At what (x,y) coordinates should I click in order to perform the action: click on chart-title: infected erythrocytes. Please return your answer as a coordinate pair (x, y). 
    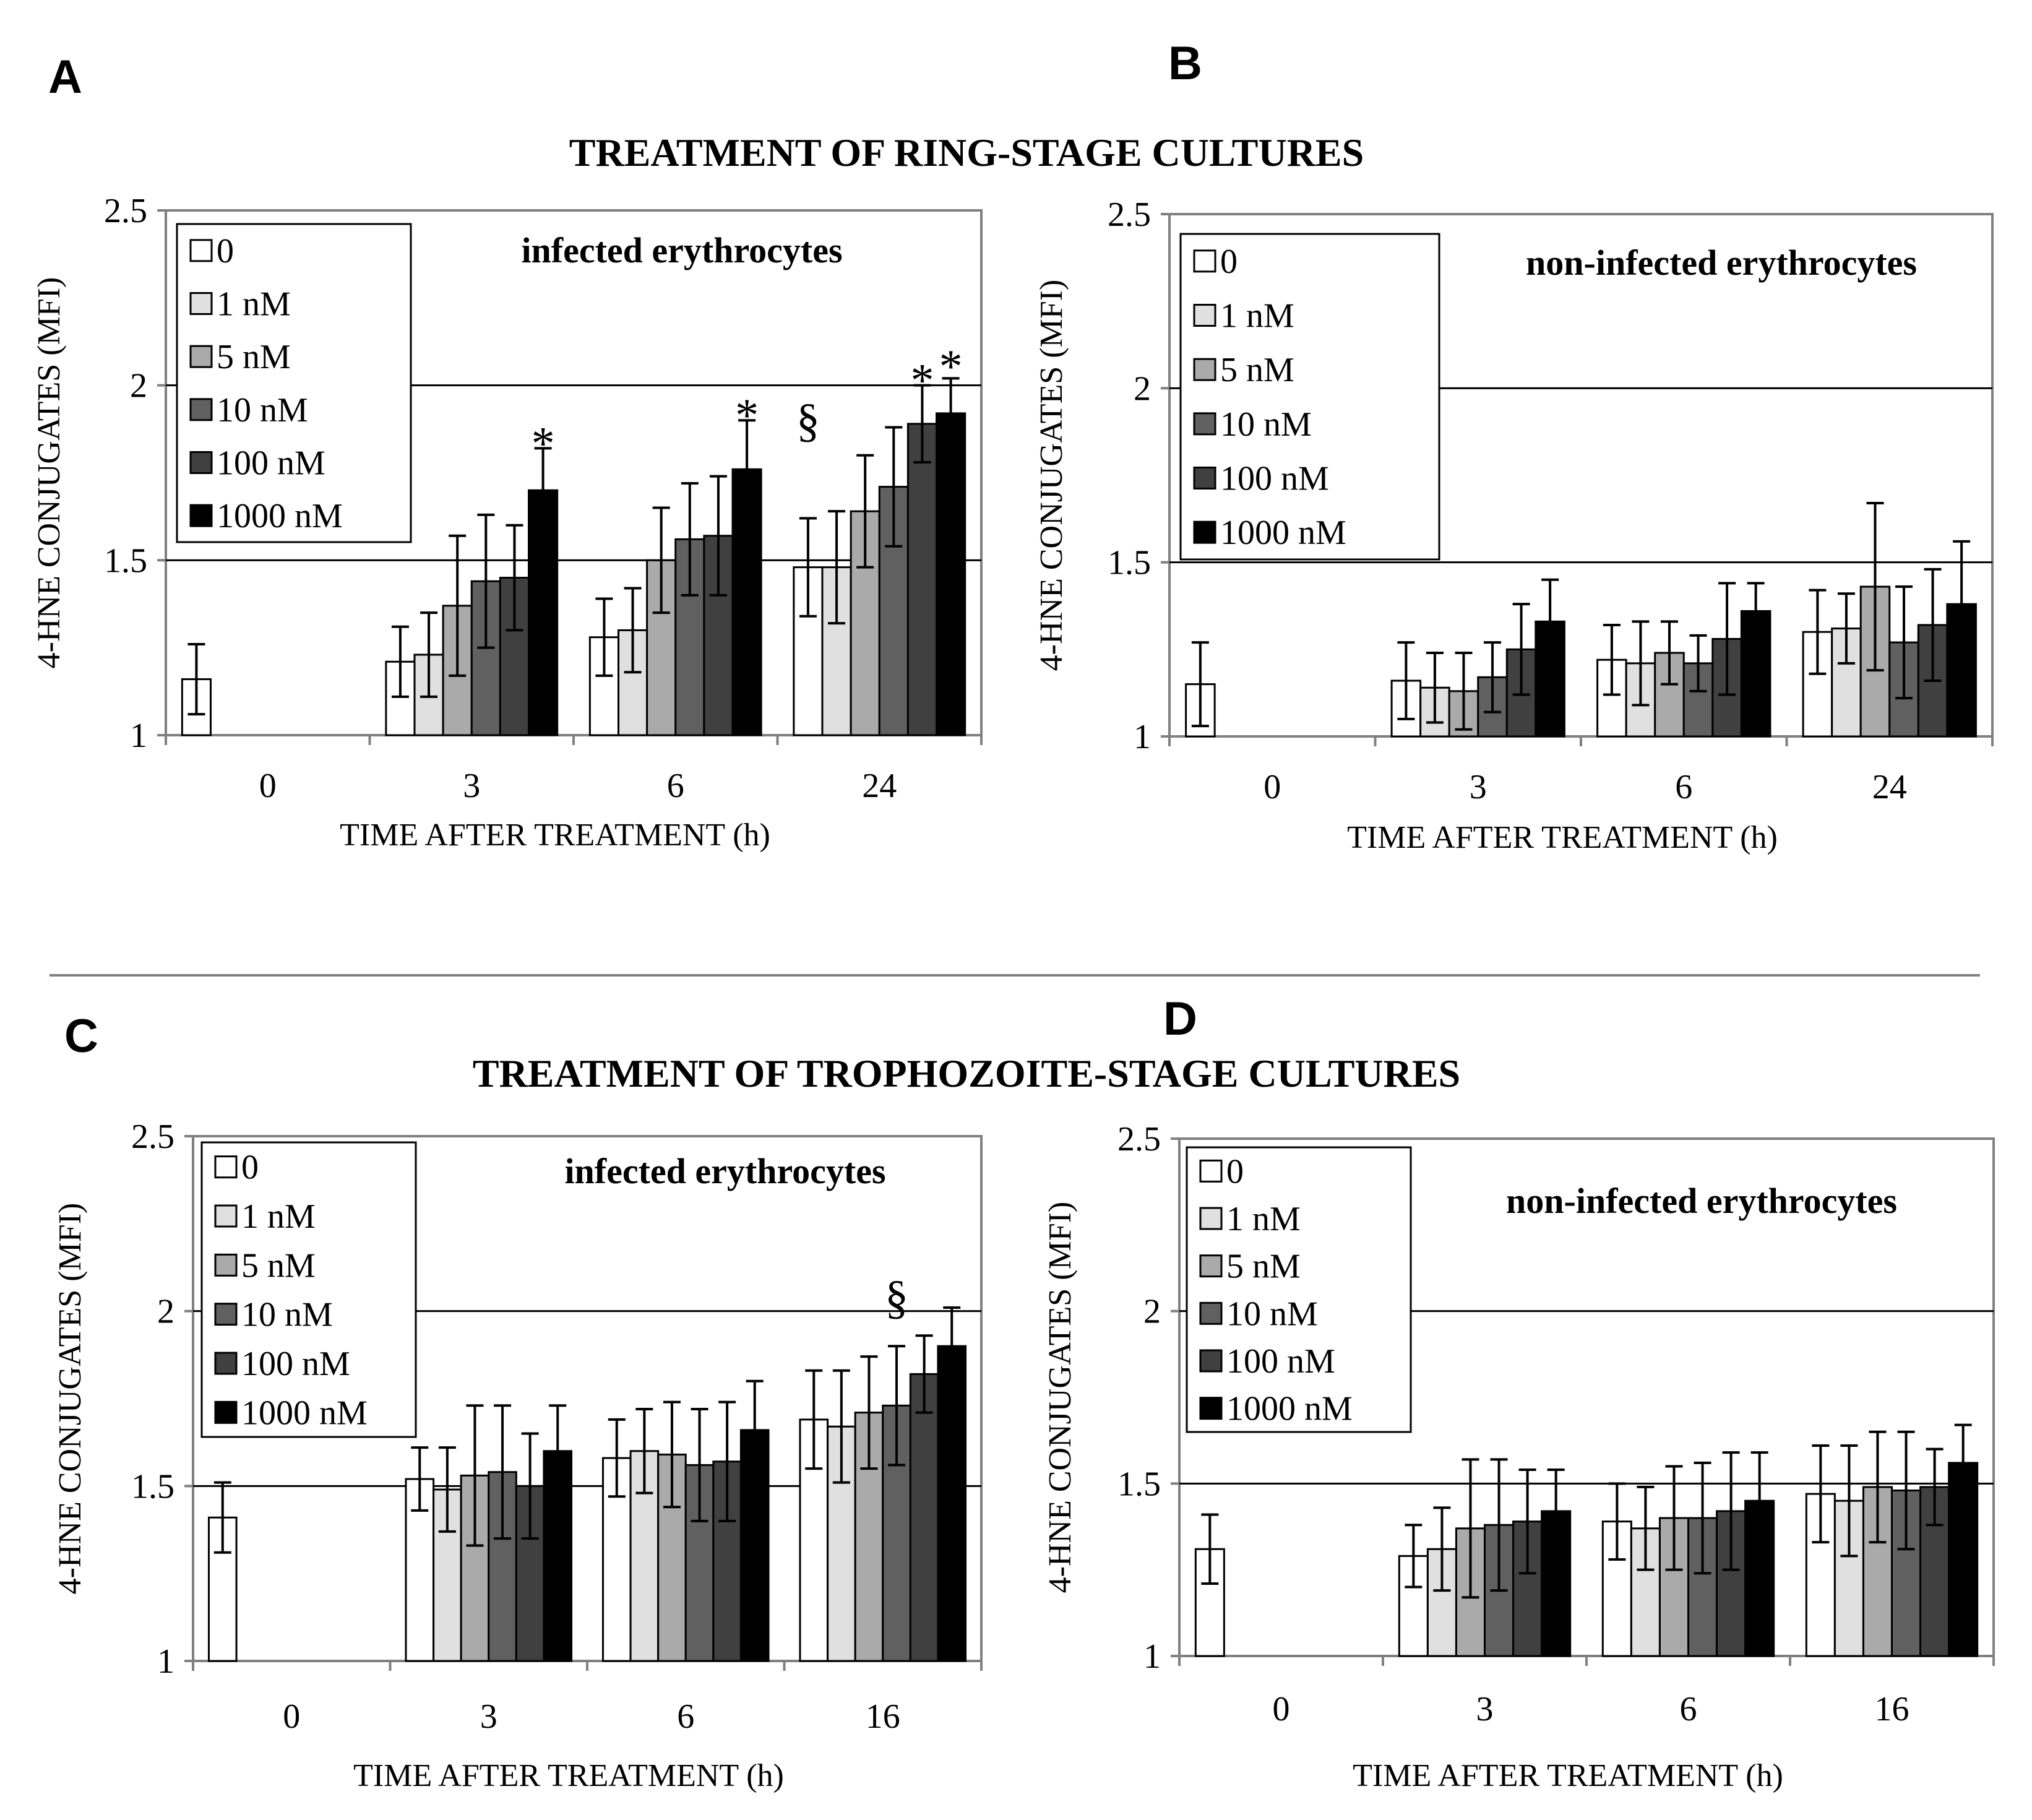
    Looking at the image, I should click on (724, 1171).